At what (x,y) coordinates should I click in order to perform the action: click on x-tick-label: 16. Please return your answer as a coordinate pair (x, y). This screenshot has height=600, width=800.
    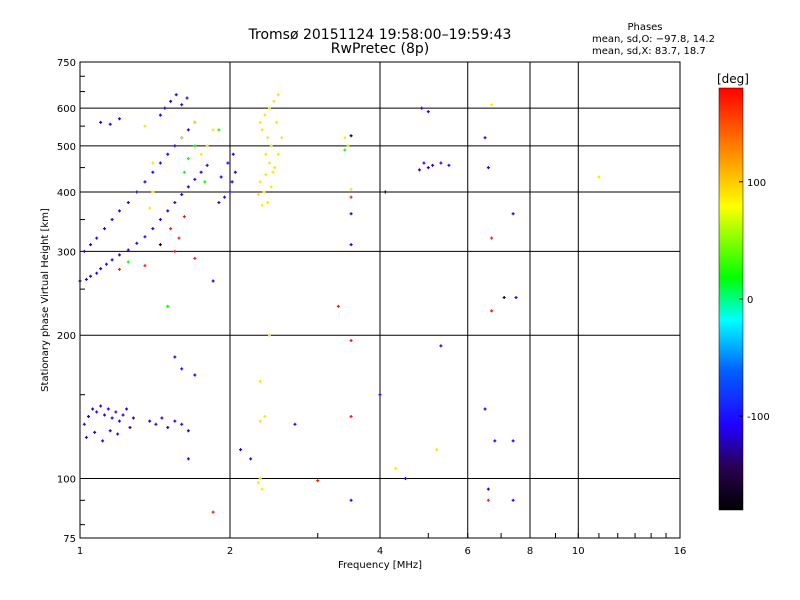
    Looking at the image, I should click on (680, 551).